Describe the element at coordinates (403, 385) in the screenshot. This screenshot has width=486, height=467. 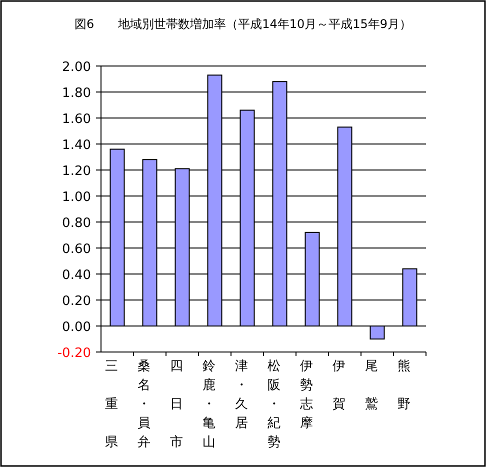
I see `category-label: 熊野` at that location.